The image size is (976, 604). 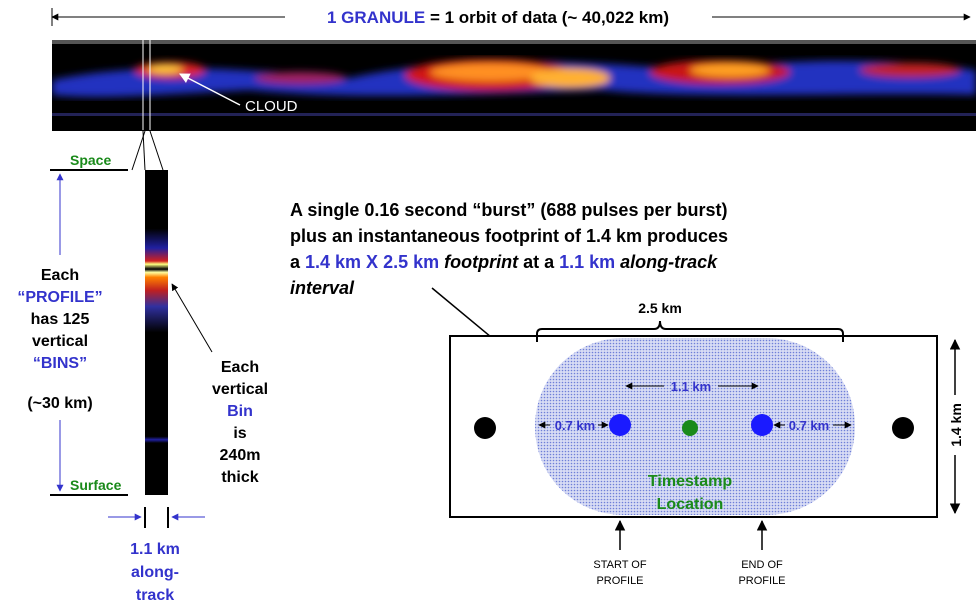 What do you see at coordinates (690, 481) in the screenshot?
I see `timestamp-label: Timestamp` at bounding box center [690, 481].